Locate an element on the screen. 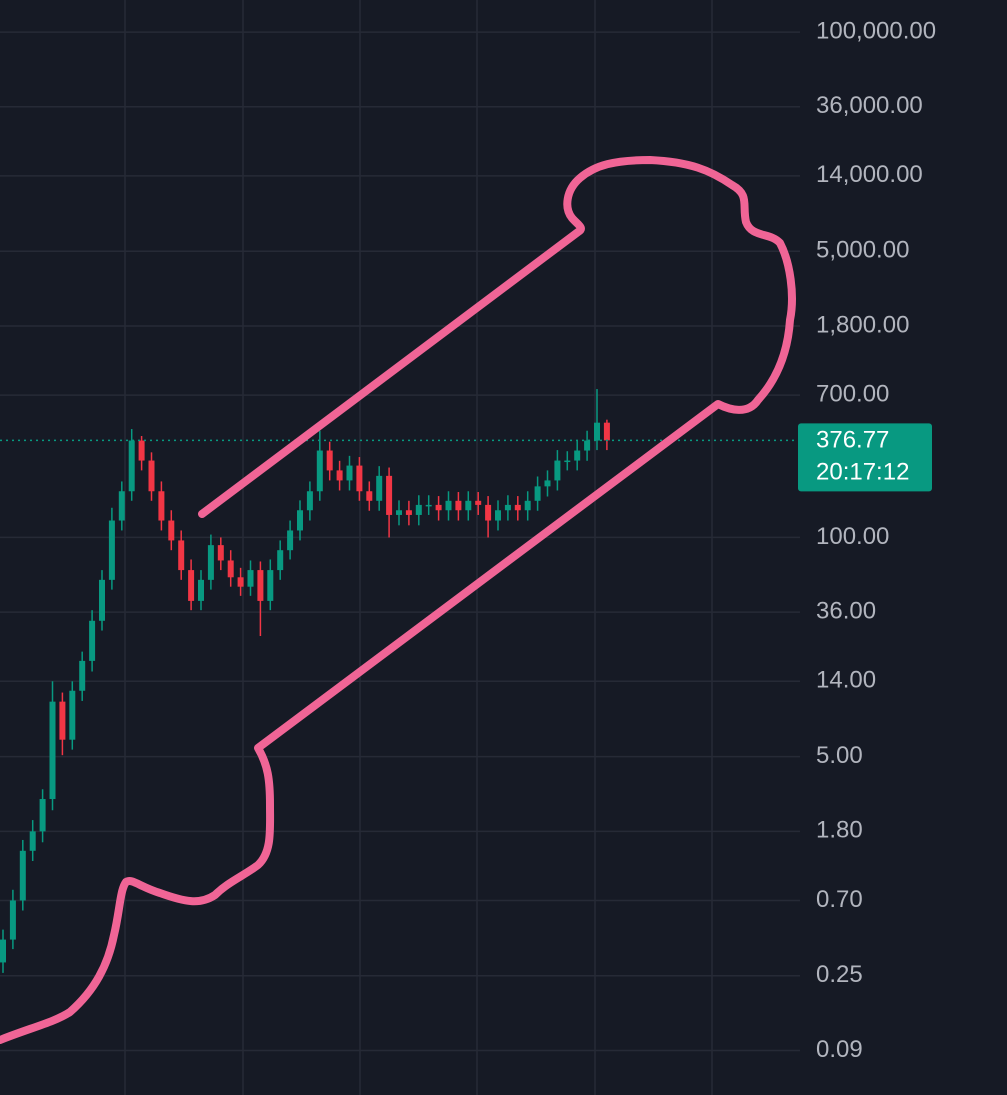 The height and width of the screenshot is (1095, 1007). y-tick-label: 5,000.00 is located at coordinates (862, 250).